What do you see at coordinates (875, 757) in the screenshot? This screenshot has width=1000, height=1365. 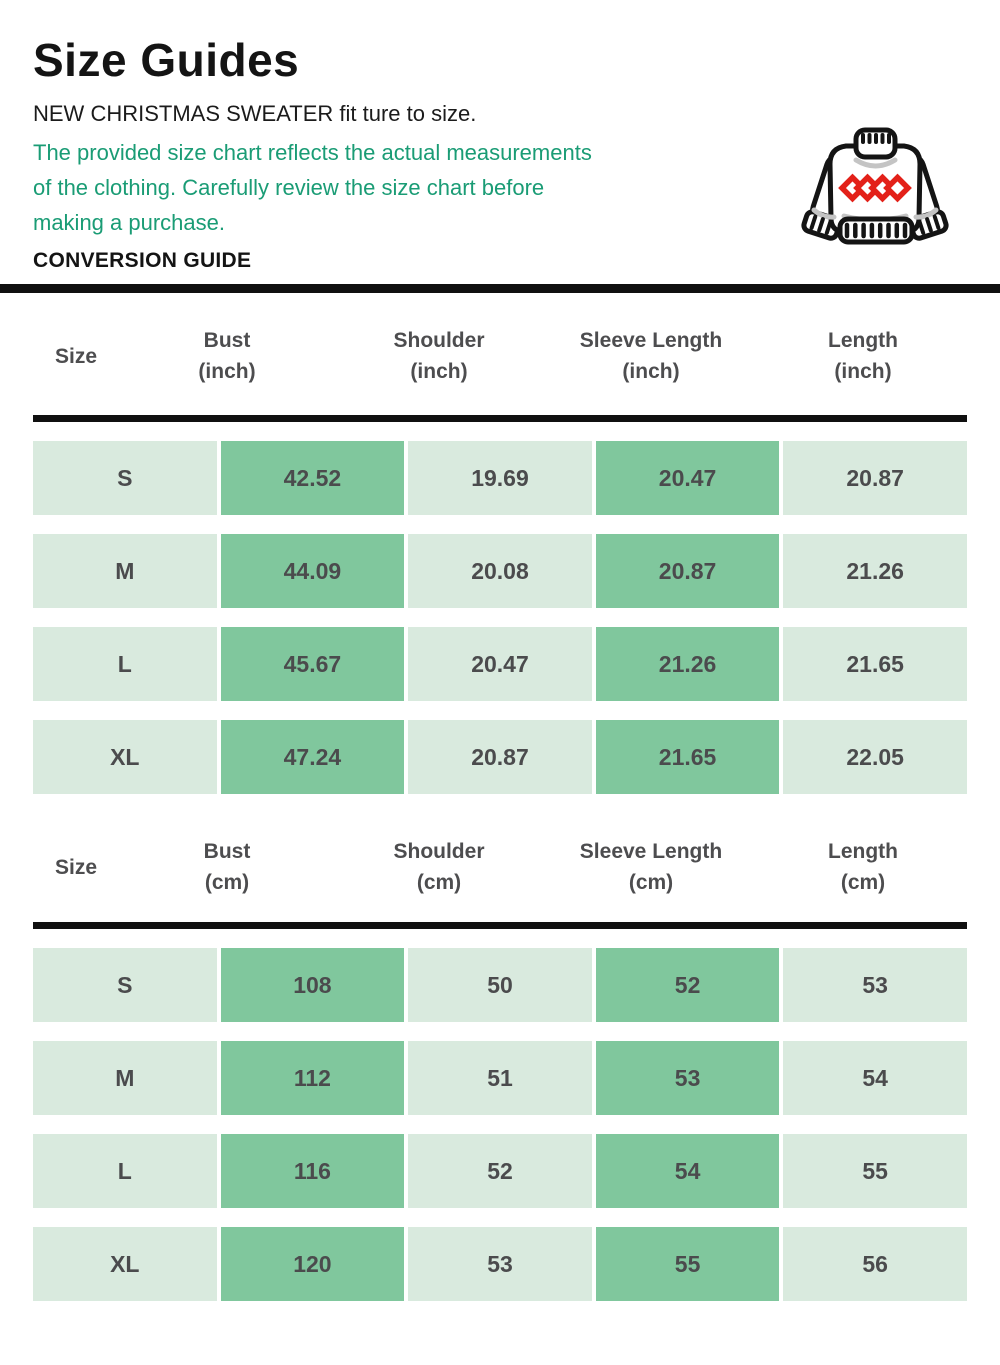 I see `length-cell: 22.05` at bounding box center [875, 757].